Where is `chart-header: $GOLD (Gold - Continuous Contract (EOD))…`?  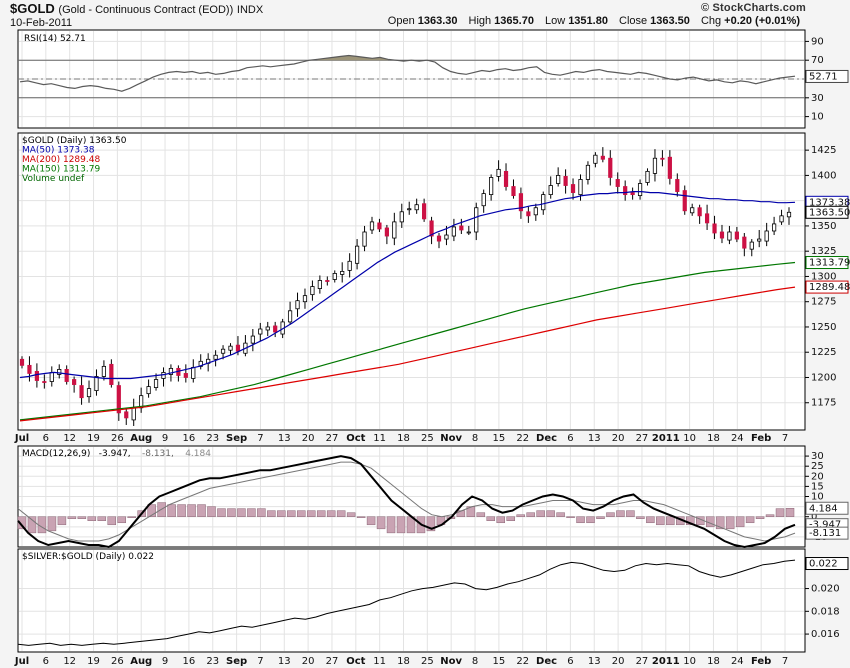 chart-header: $GOLD (Gold - Continuous Contract (EOD))… is located at coordinates (425, 16).